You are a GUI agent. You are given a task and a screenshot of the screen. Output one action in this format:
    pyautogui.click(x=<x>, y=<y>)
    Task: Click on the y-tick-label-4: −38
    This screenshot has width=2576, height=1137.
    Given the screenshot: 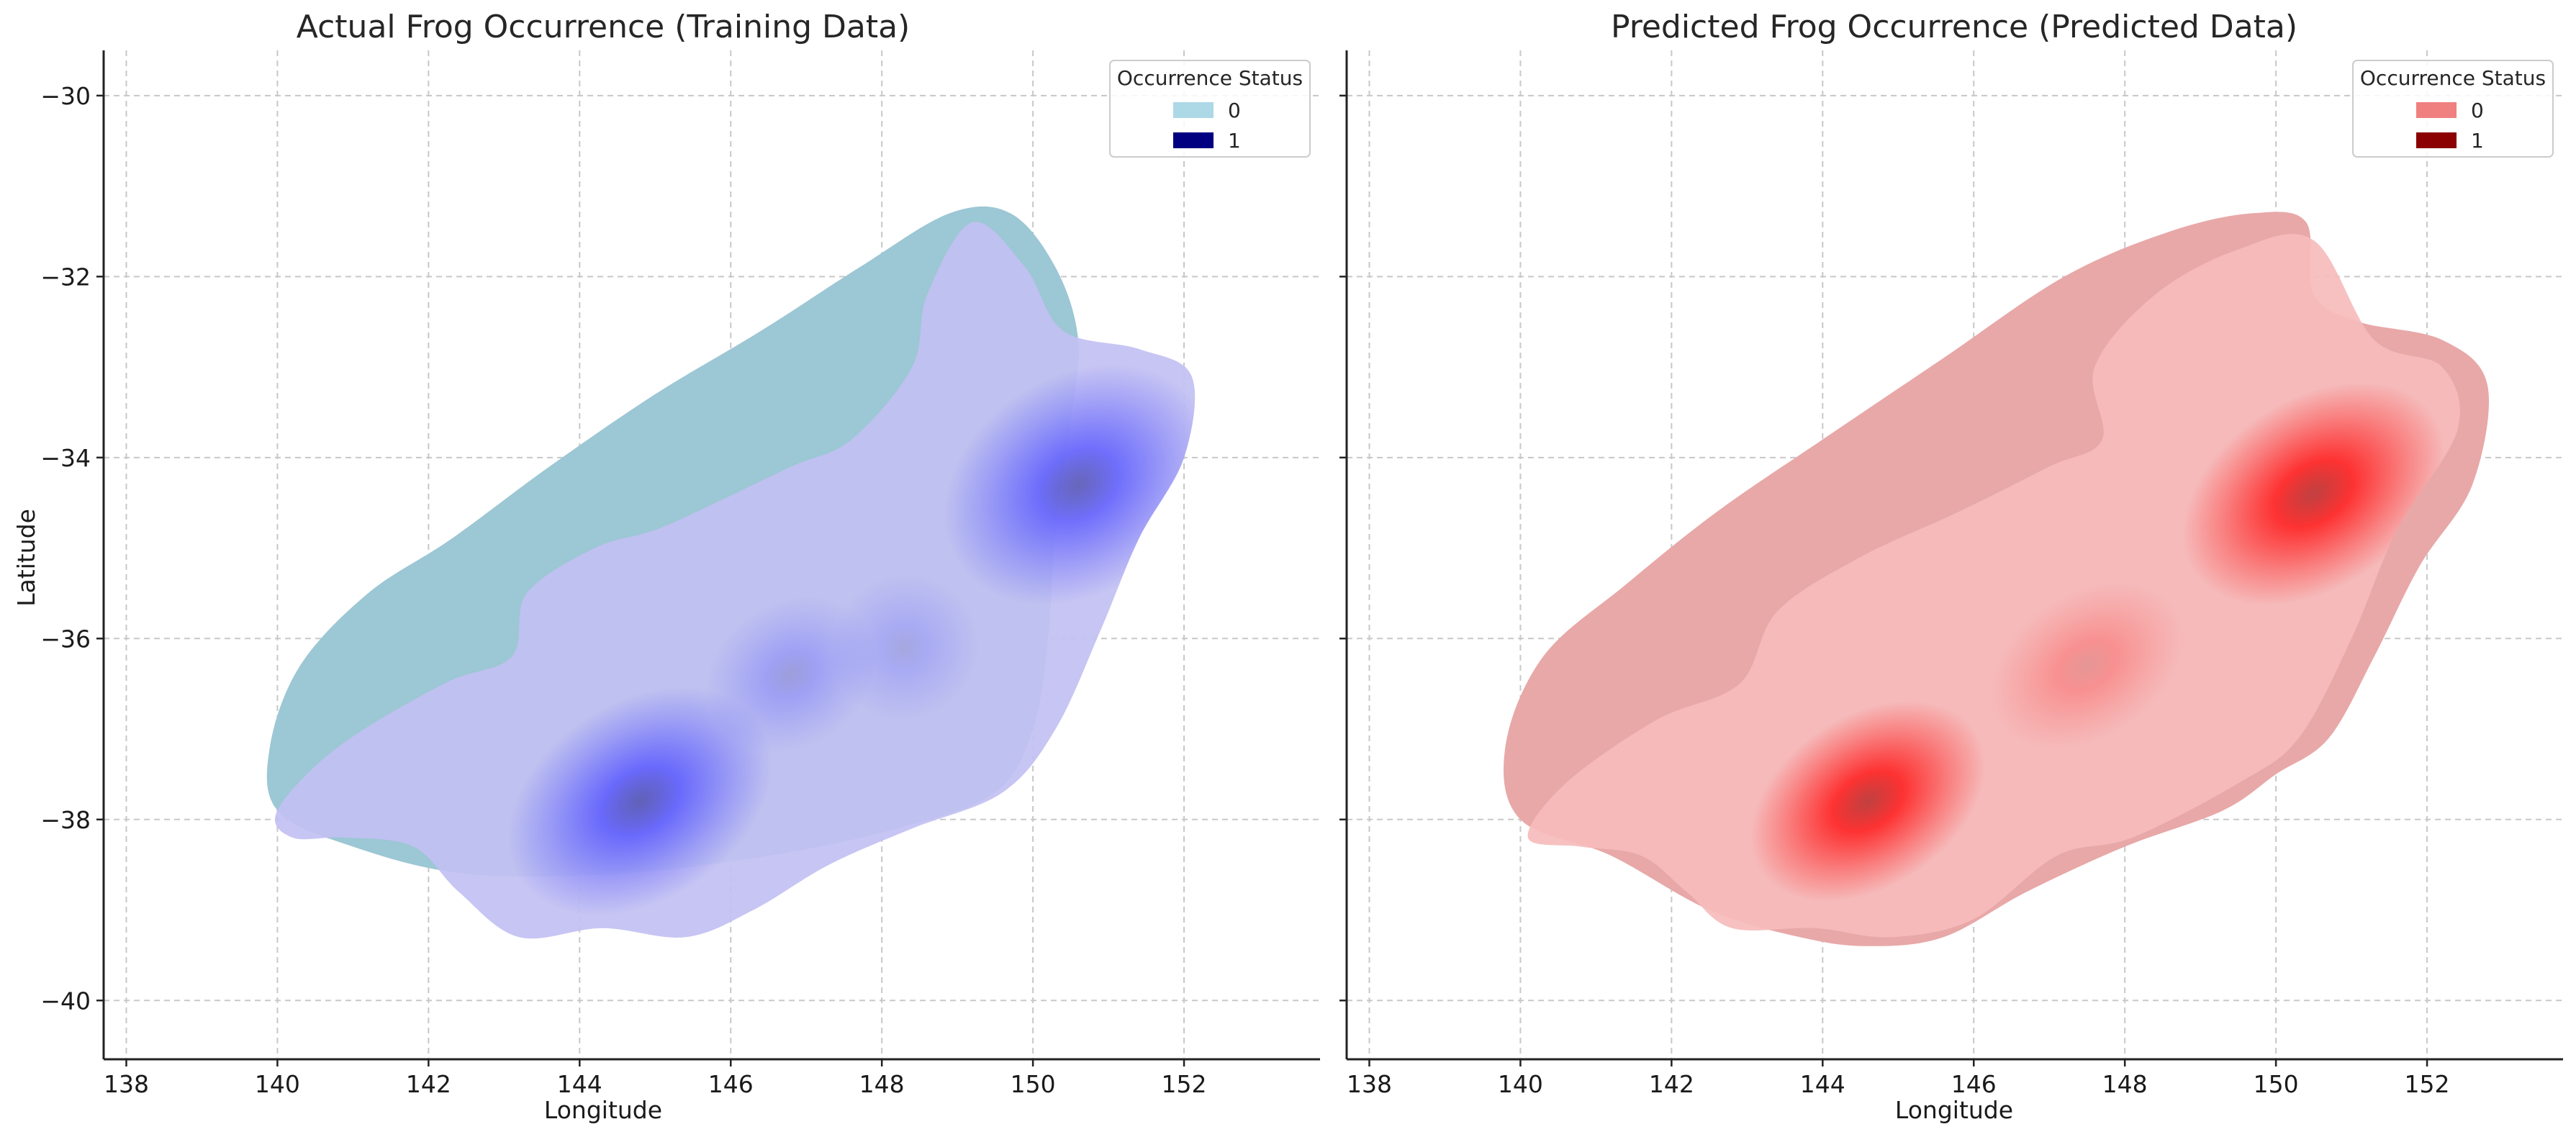 What is the action you would take?
    pyautogui.click(x=66, y=820)
    